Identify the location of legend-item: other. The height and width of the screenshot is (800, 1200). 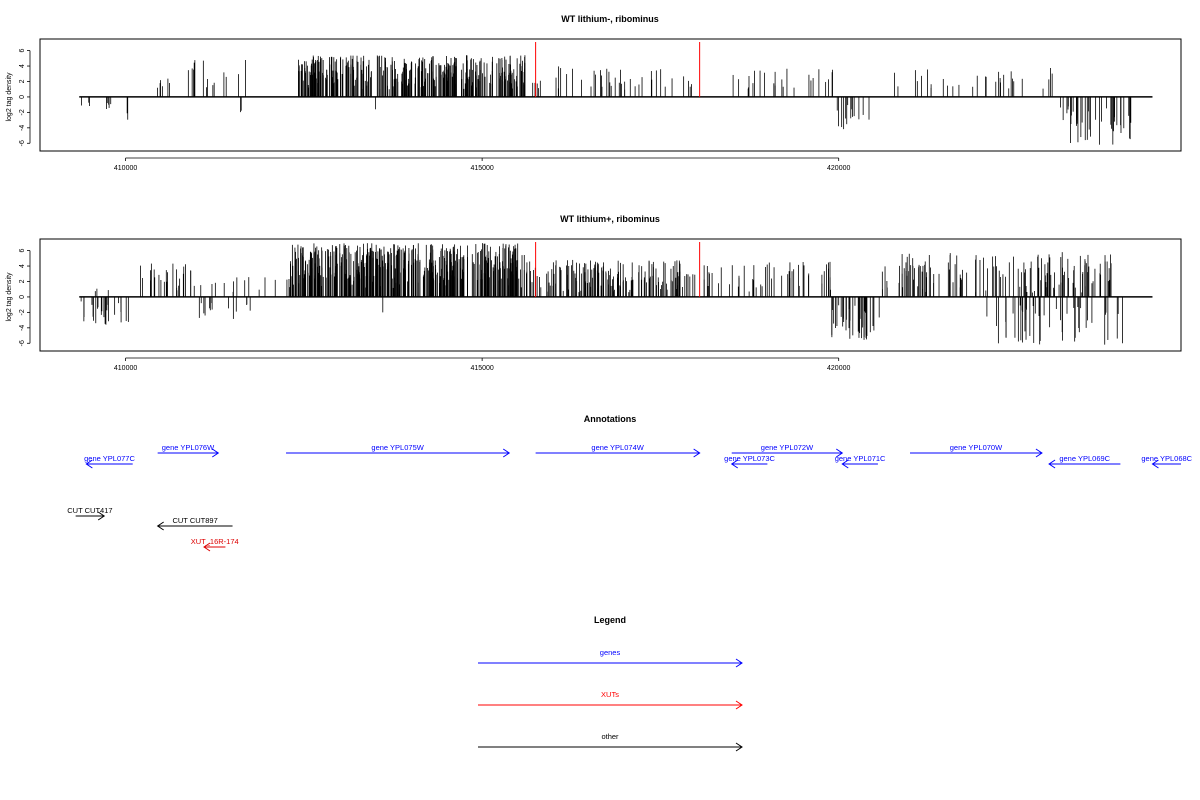
(610, 742).